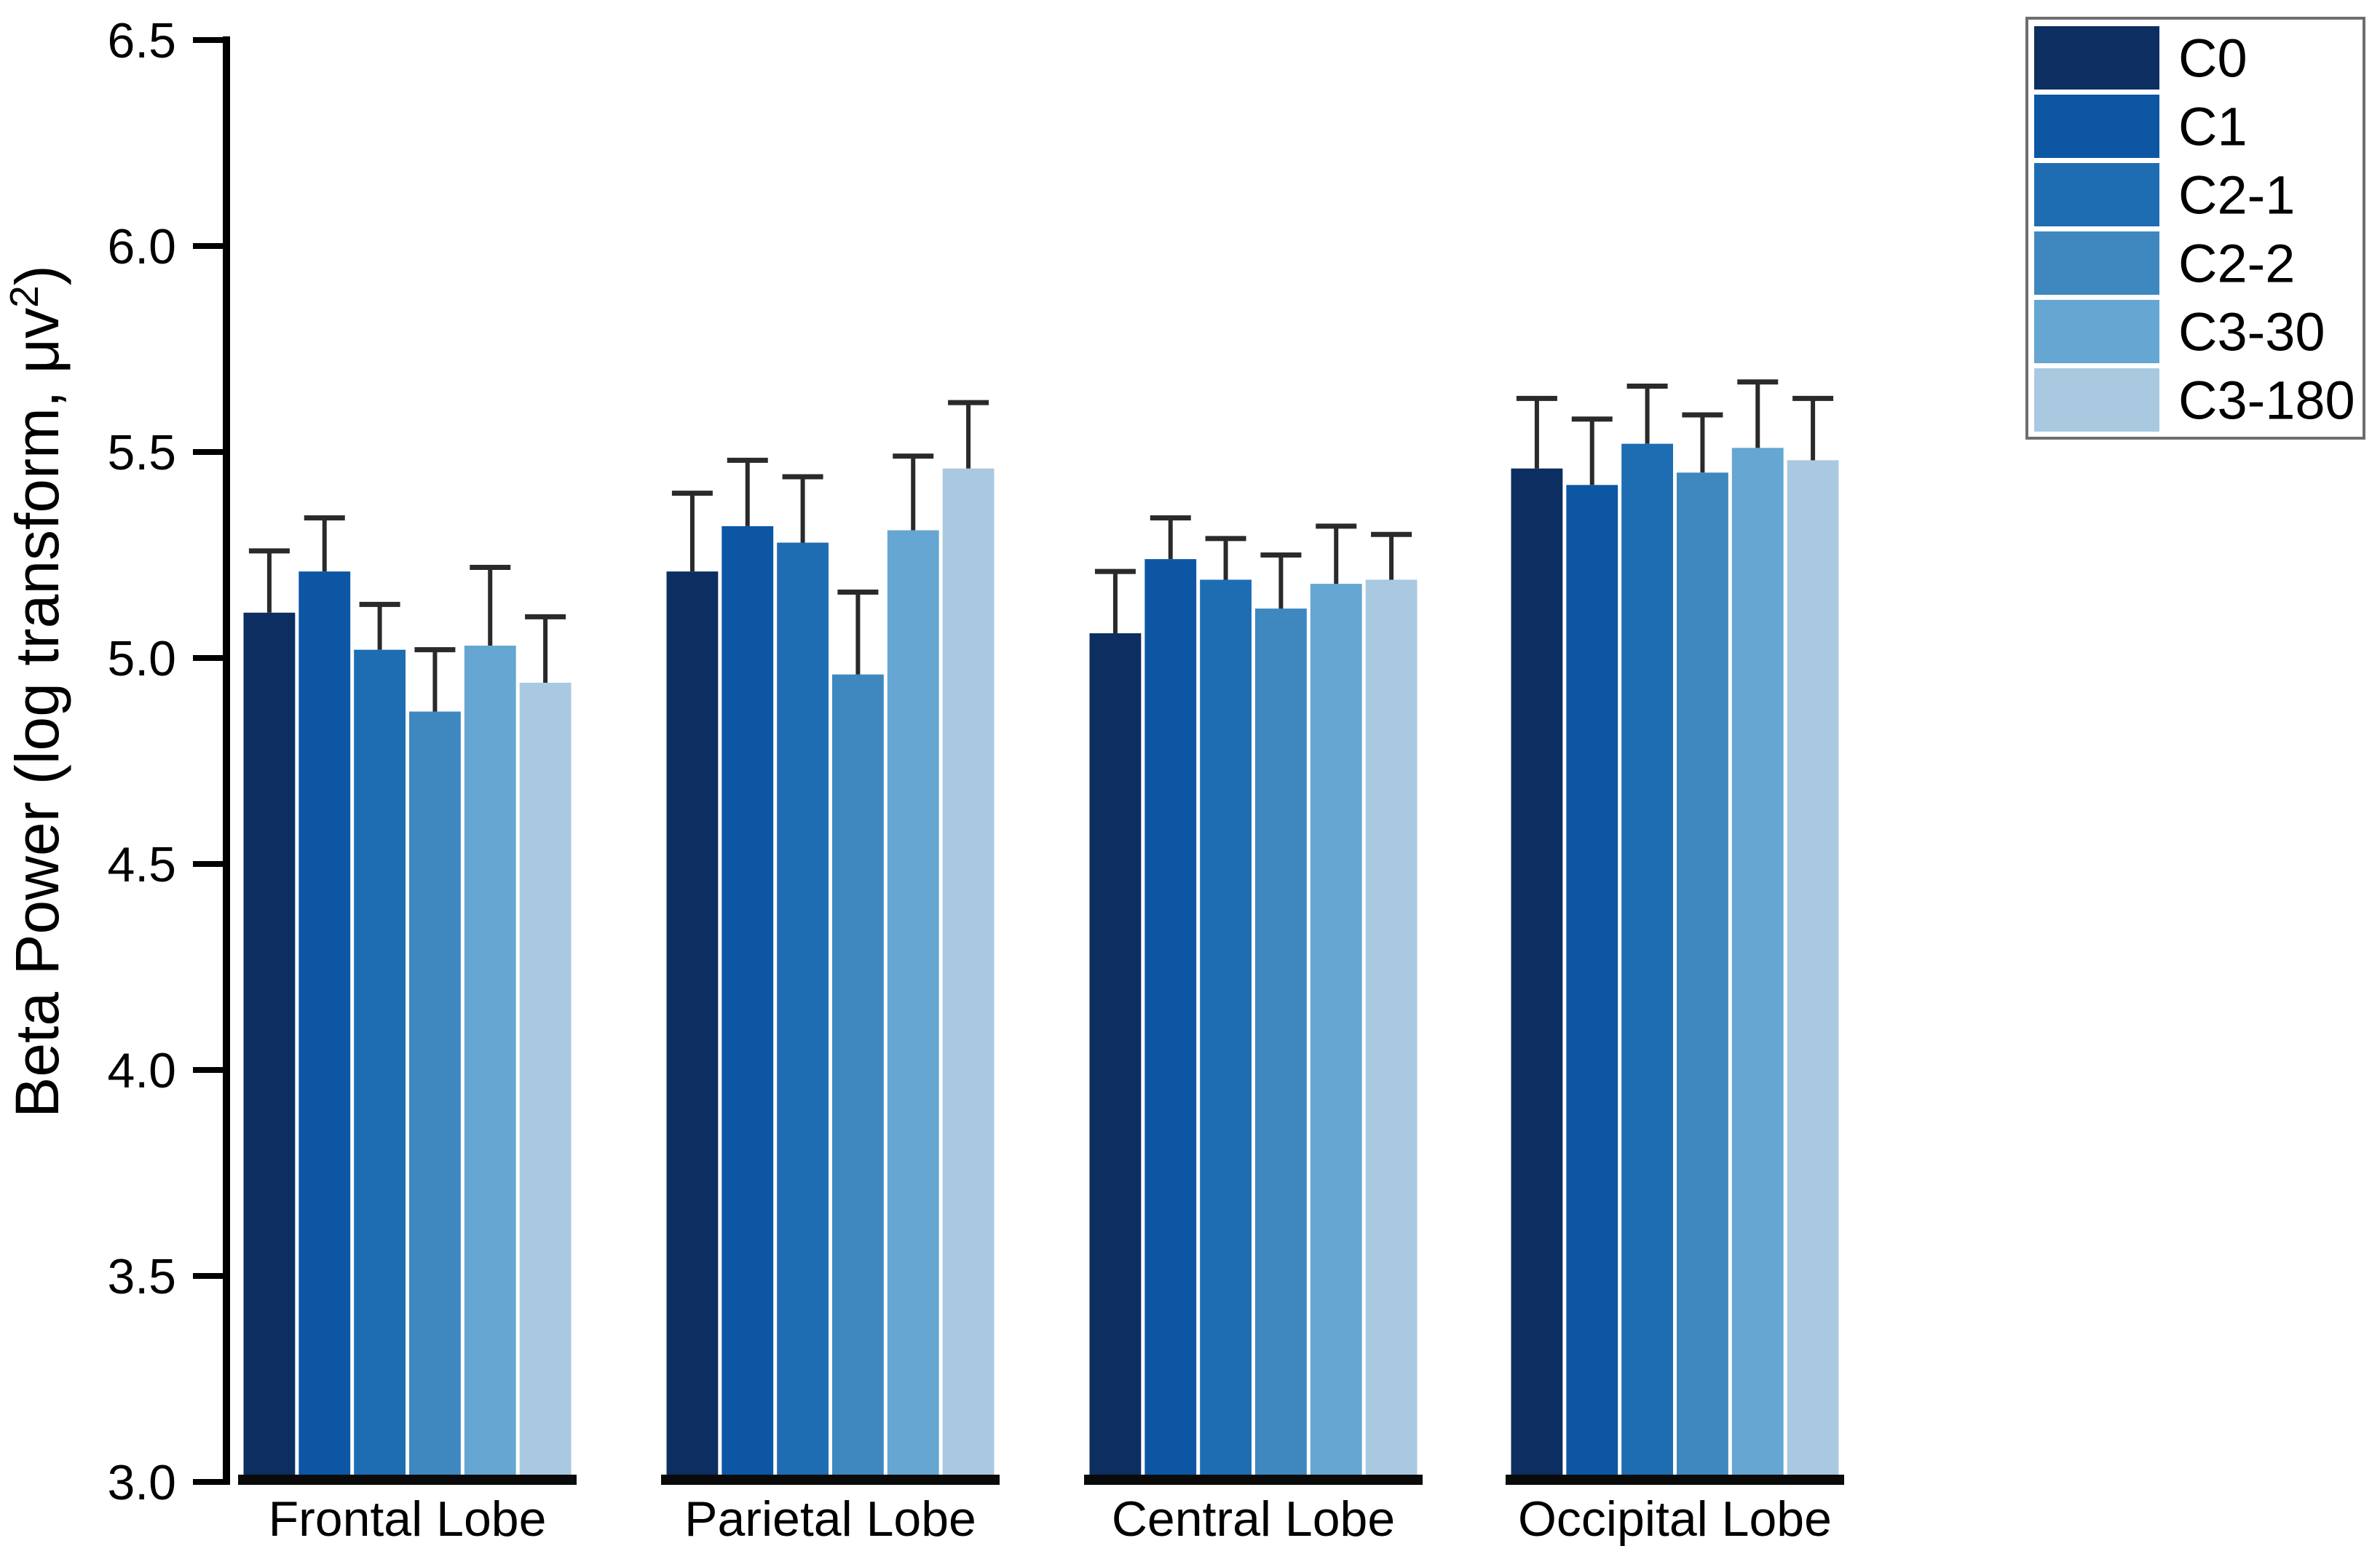 Image resolution: width=2380 pixels, height=1562 pixels. Describe the element at coordinates (1813, 969) in the screenshot. I see `bar-C3-180-occipital` at that location.